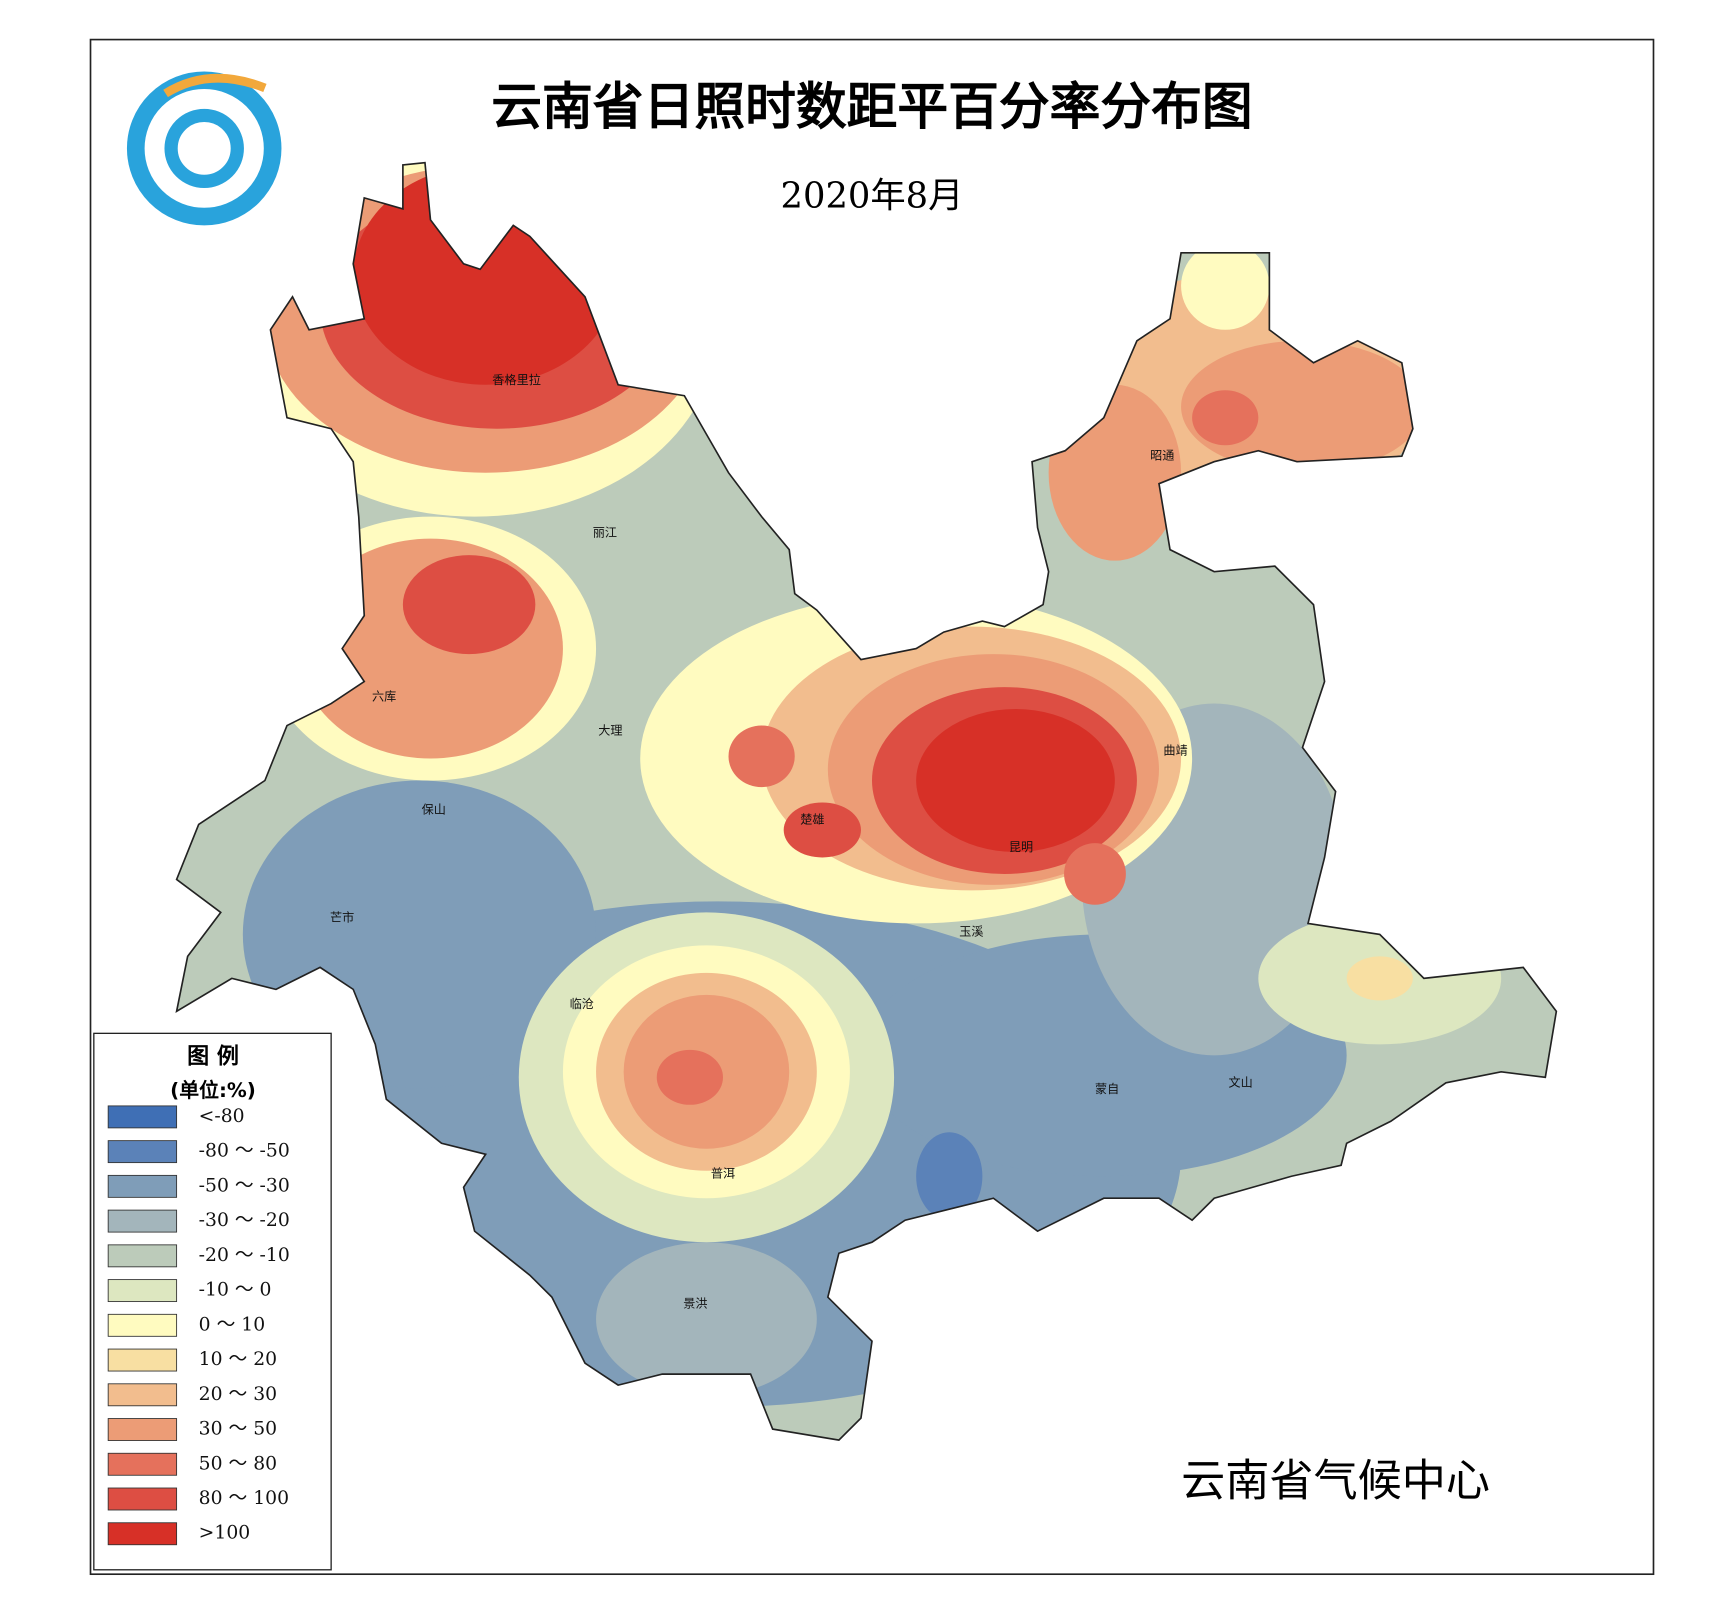 Image resolution: width=1722 pixels, height=1605 pixels. What do you see at coordinates (244, 1255) in the screenshot?
I see `legend-label: -20 ～ -10` at bounding box center [244, 1255].